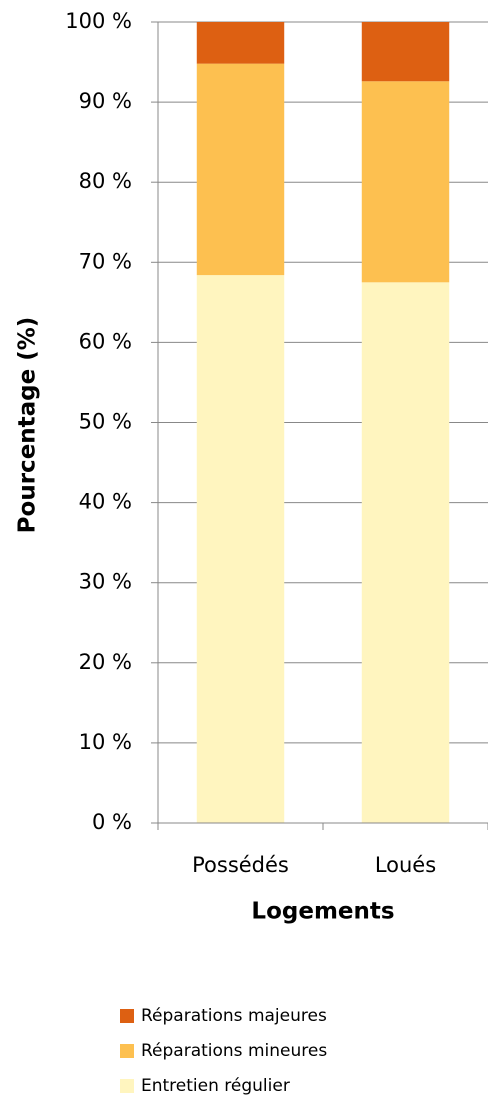 The width and height of the screenshot is (488, 1099). I want to click on x-tick-label: Loués, so click(405, 865).